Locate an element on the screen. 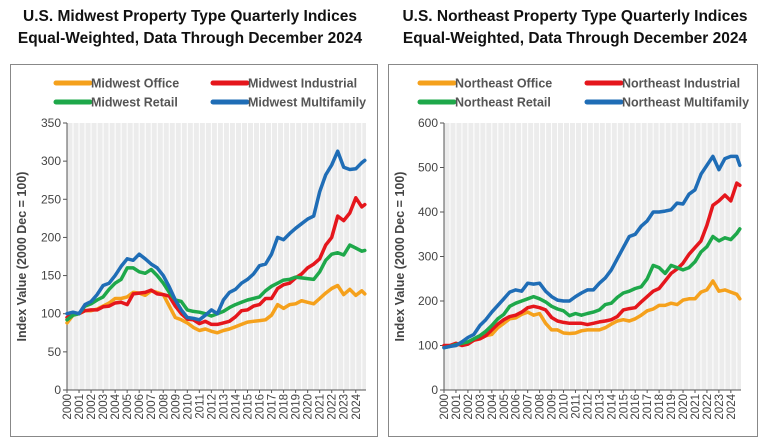 The width and height of the screenshot is (765, 447). legend-item: Northeast Industrial is located at coordinates (662, 84).